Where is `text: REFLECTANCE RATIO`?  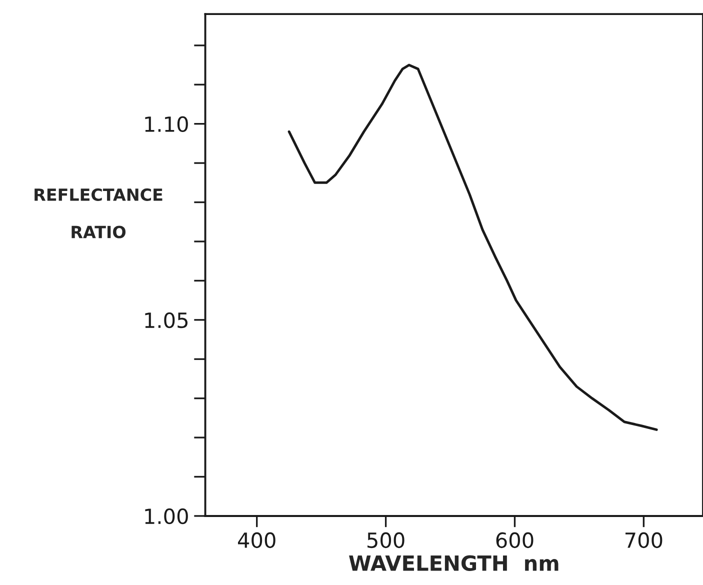 text: REFLECTANCE RATIO is located at coordinates (98, 213).